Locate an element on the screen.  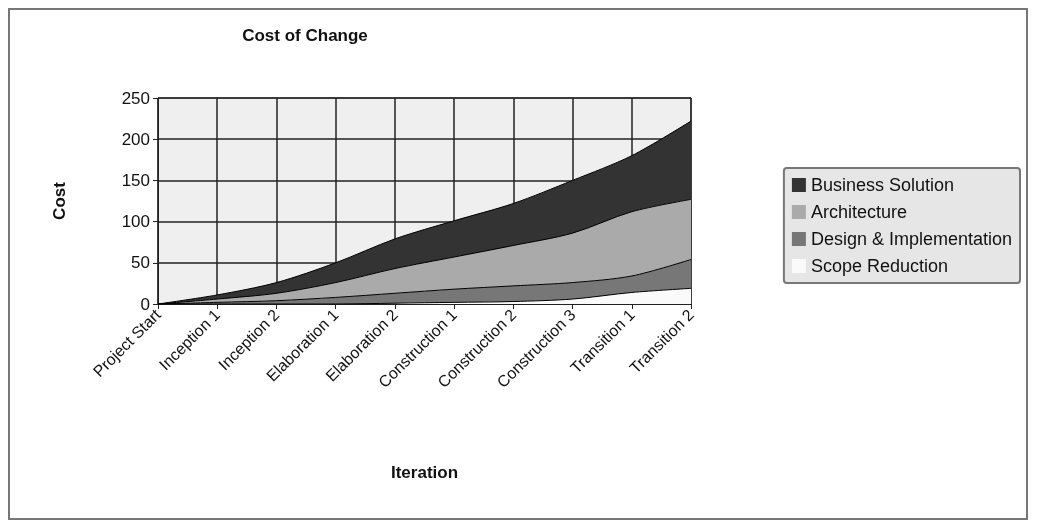
x-axis-title: Iteration is located at coordinates (424, 472).